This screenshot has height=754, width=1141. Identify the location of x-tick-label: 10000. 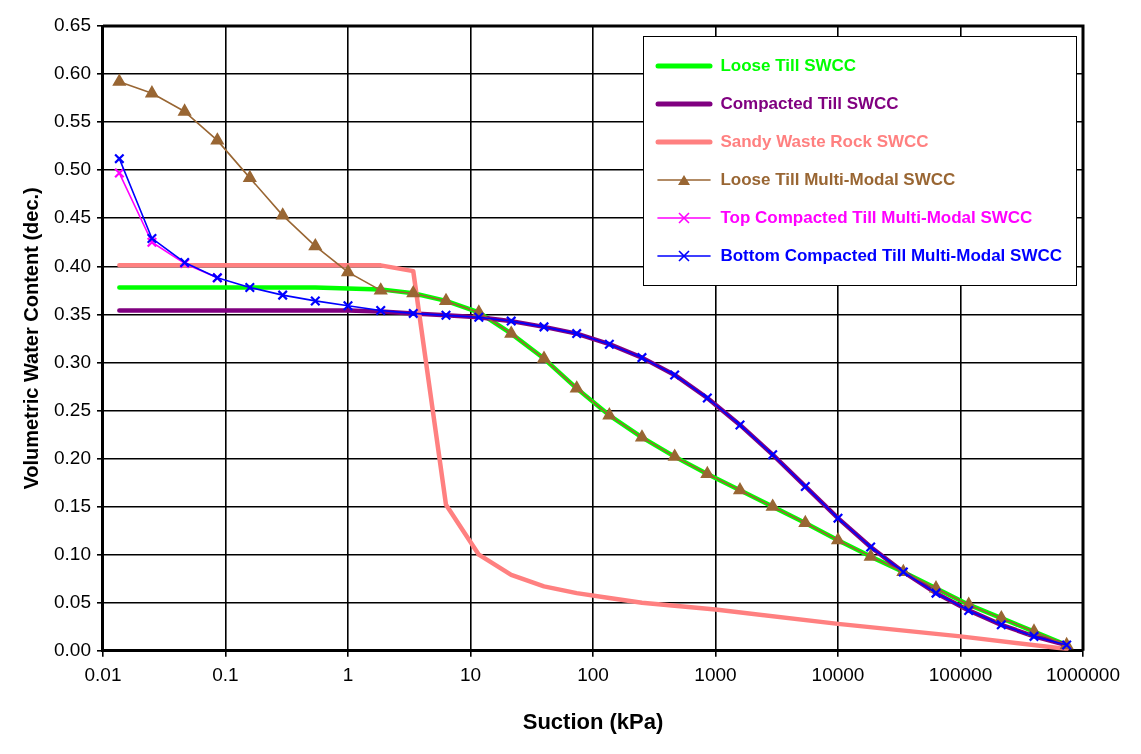
(838, 675).